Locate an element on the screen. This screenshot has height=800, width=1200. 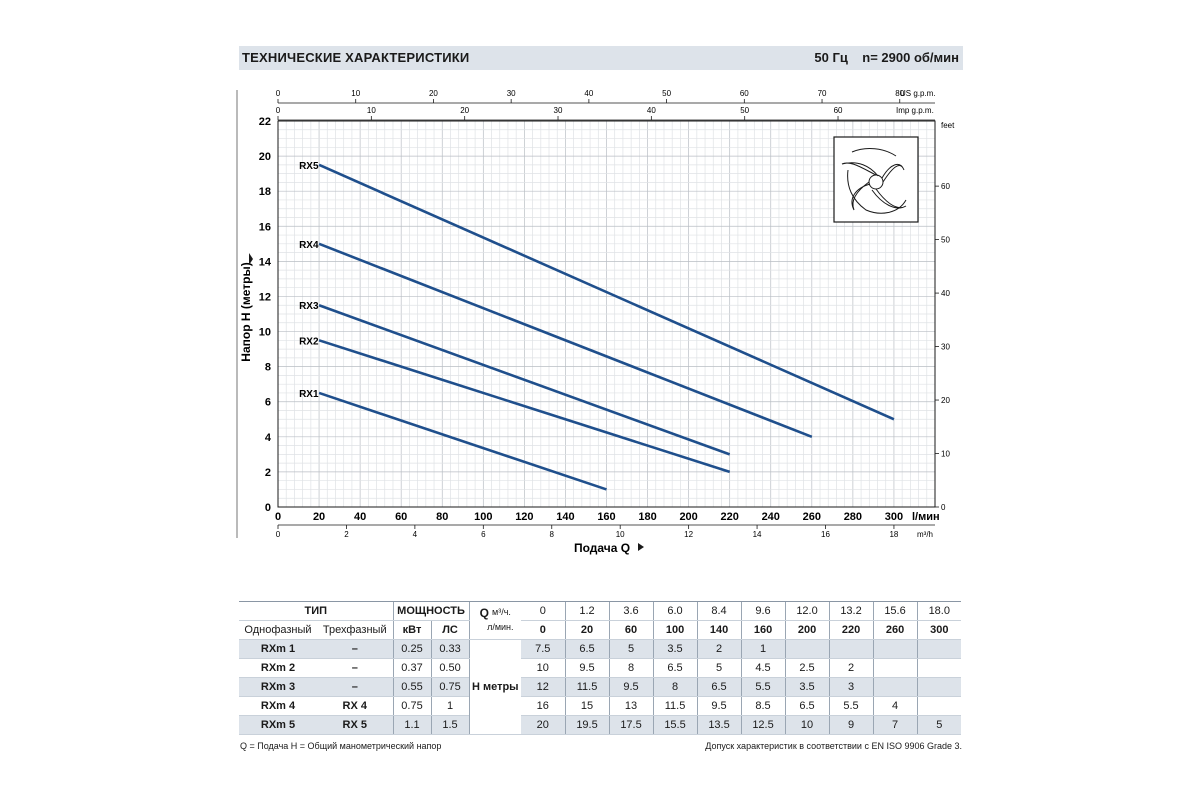
usgpm-tick-label: 70 is located at coordinates (822, 93).